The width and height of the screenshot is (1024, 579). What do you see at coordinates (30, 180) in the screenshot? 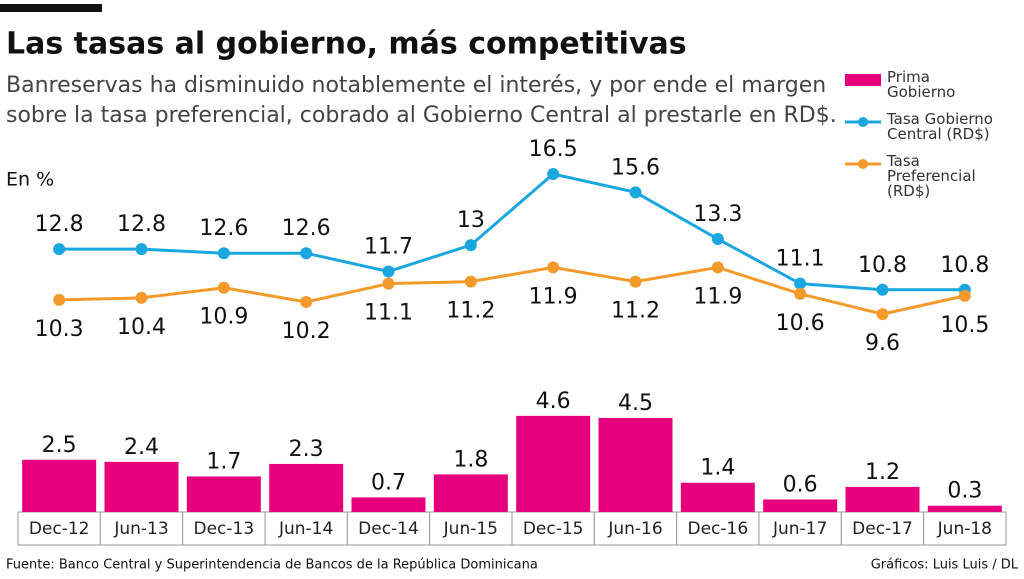
I see `unit-label: En %` at bounding box center [30, 180].